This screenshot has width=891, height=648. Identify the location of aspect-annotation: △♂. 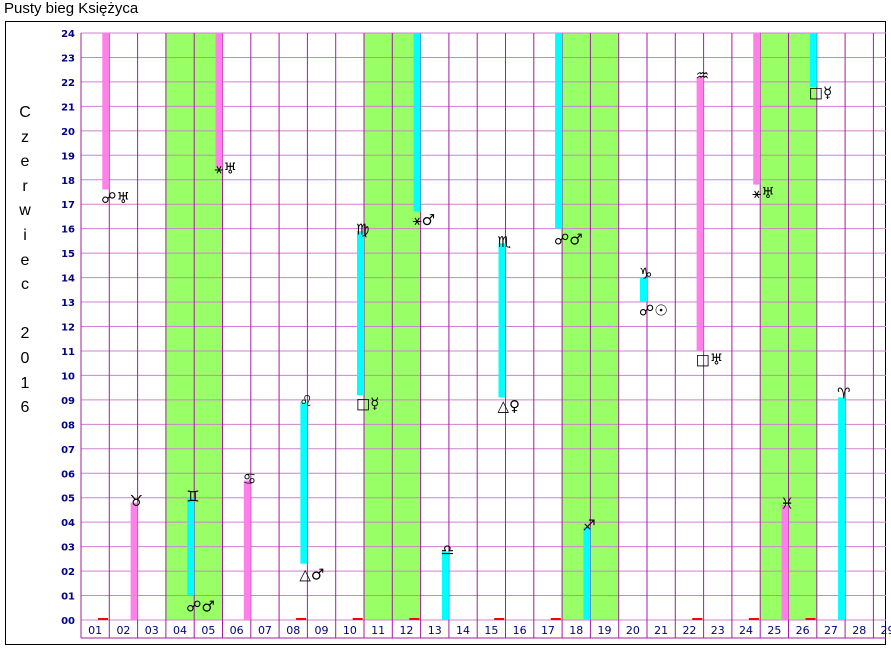
(311, 575).